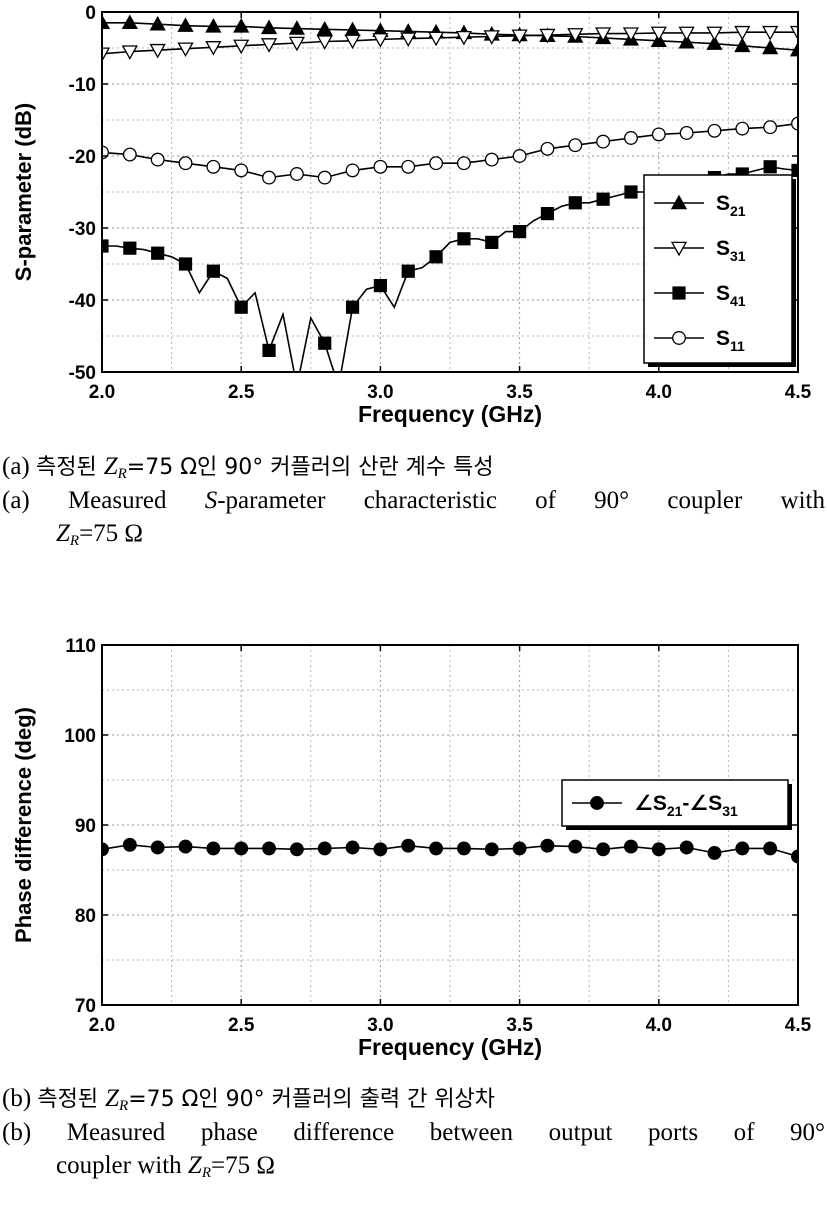 The height and width of the screenshot is (1209, 827). I want to click on legend-label: S11, so click(730, 340).